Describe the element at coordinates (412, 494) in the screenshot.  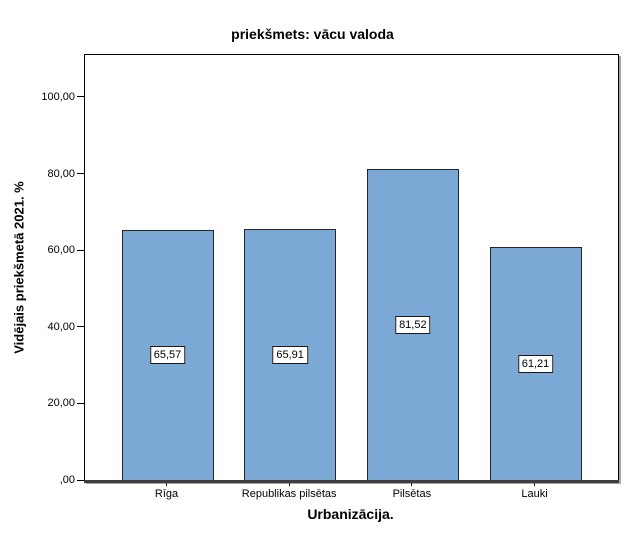
I see `x-category-label: Pilsētas` at that location.